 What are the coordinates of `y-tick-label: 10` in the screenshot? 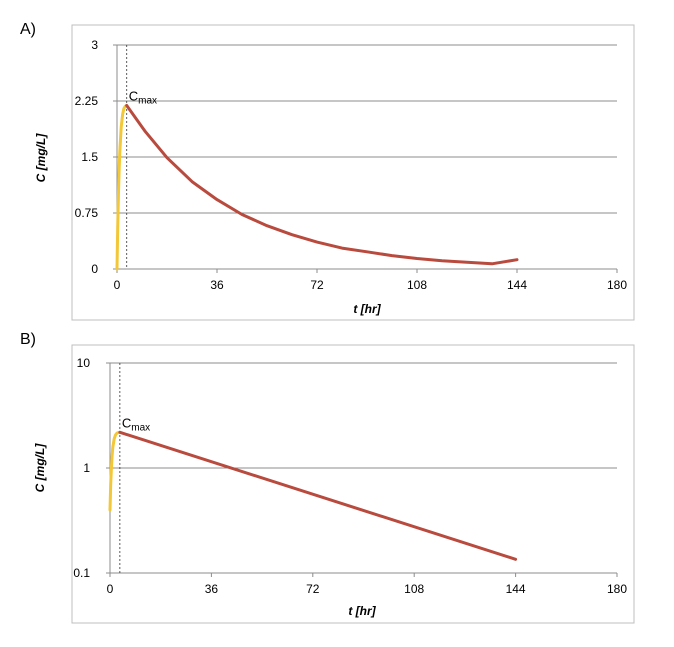 It's located at (84, 363).